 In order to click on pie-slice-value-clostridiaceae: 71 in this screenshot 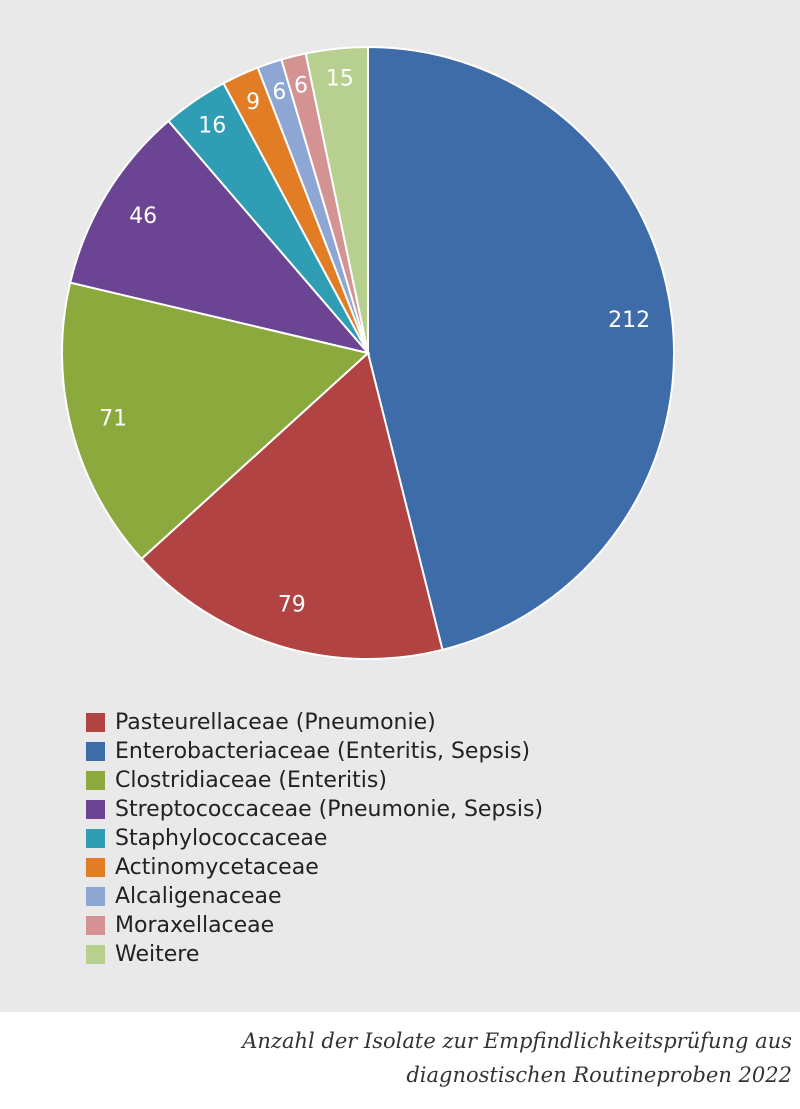, I will do `click(113, 418)`.